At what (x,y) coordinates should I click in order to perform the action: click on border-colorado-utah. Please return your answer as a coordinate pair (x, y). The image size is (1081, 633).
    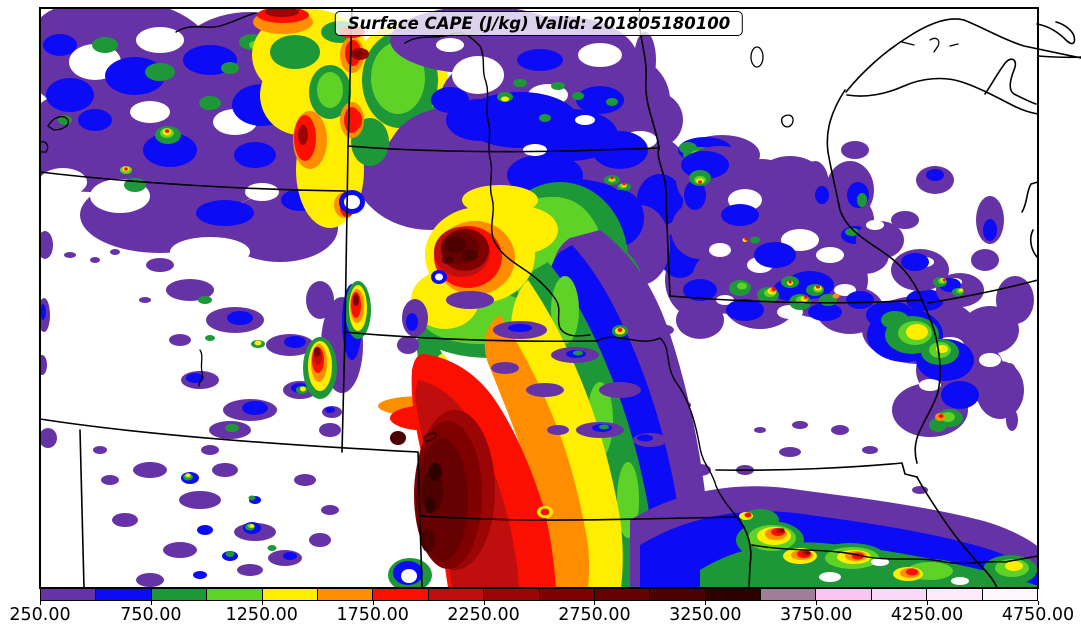
    Looking at the image, I should click on (82, 509).